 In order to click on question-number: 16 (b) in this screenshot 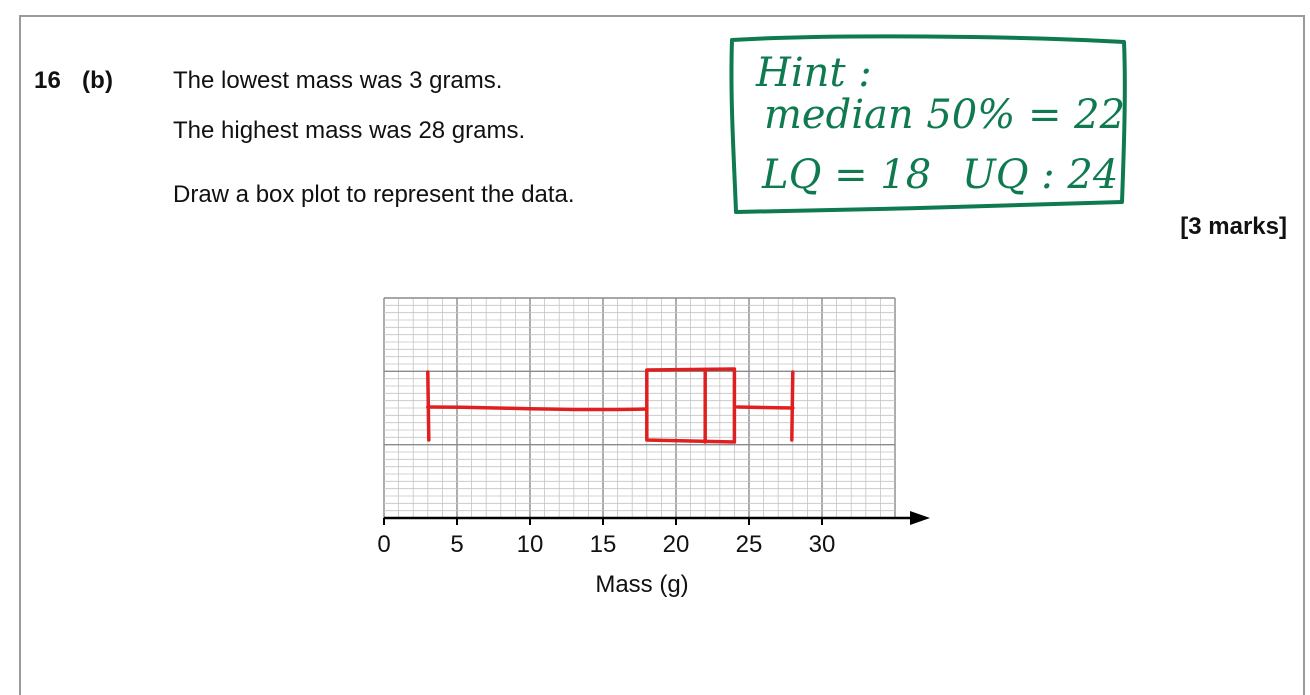, I will do `click(73, 81)`.